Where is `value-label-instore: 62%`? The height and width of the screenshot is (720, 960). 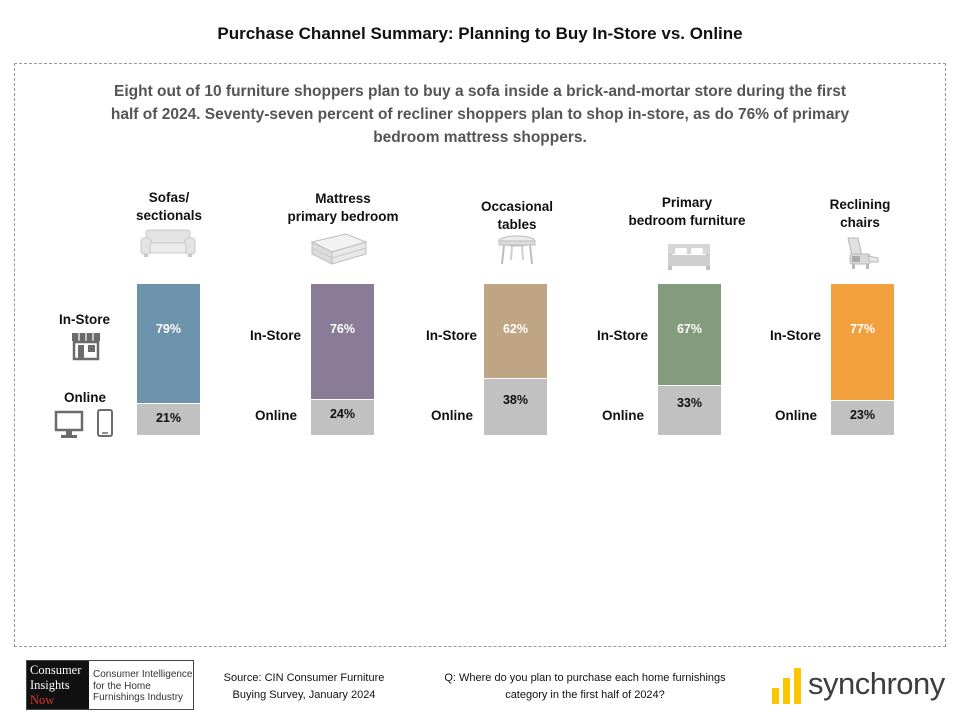 value-label-instore: 62% is located at coordinates (515, 329).